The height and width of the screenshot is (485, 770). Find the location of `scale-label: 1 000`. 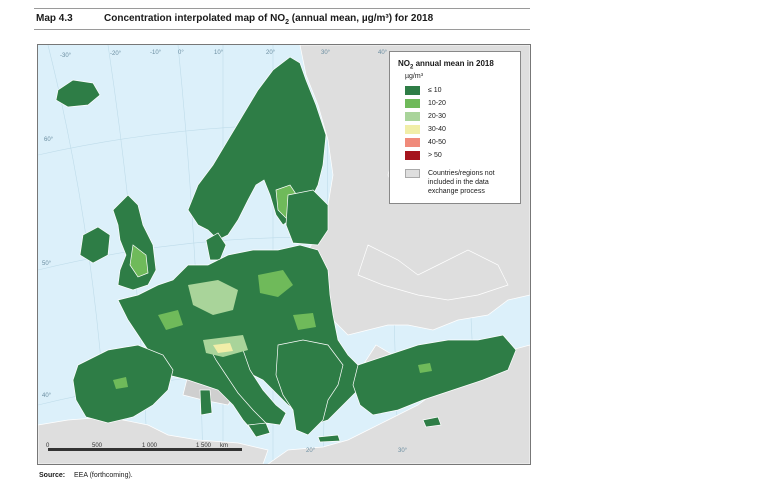

scale-label: 1 000 is located at coordinates (150, 446).